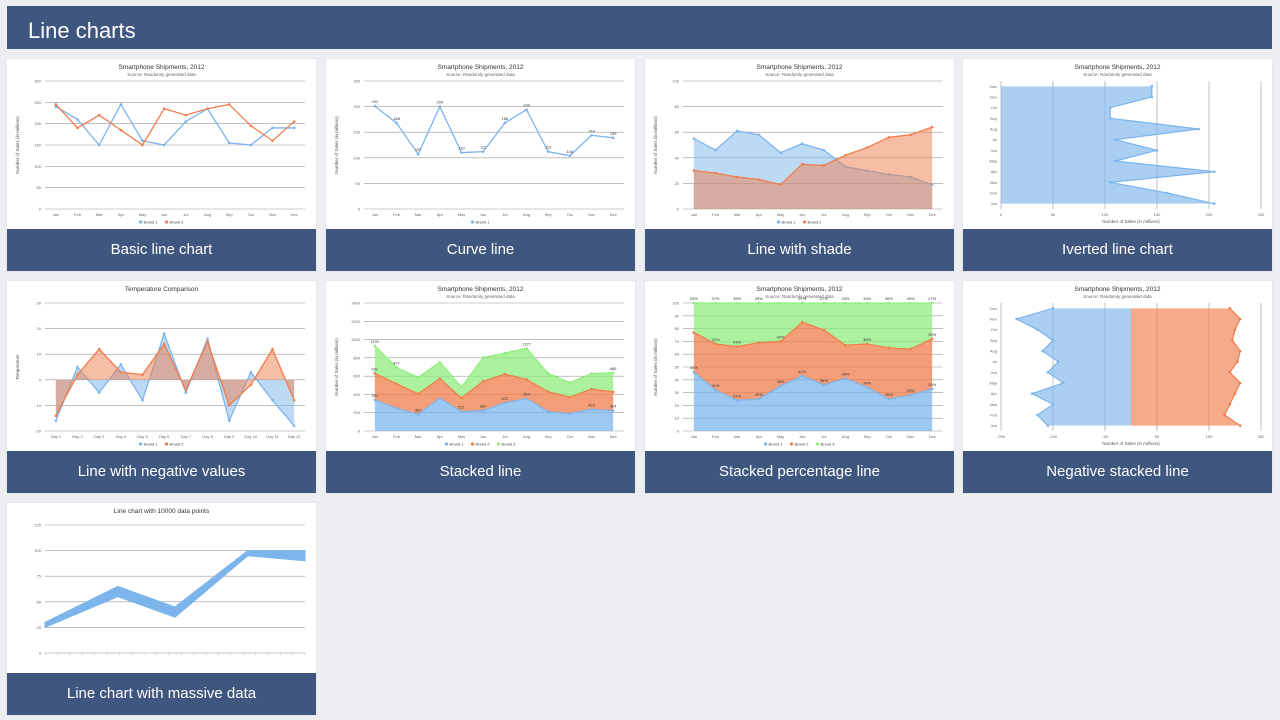  Describe the element at coordinates (694, 436) in the screenshot. I see `x-tick-label: Jan` at that location.